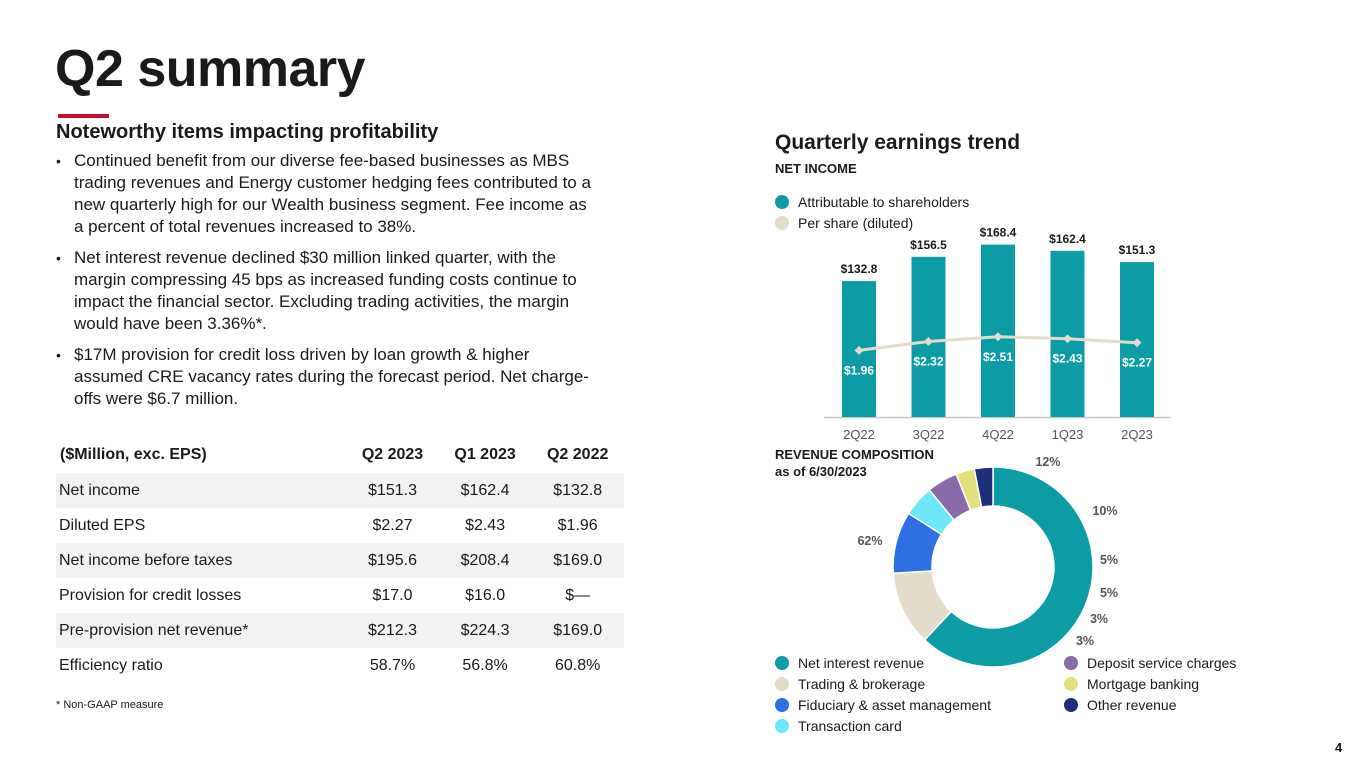 Image resolution: width=1365 pixels, height=769 pixels. I want to click on legend-label: Trading & brokerage, so click(862, 683).